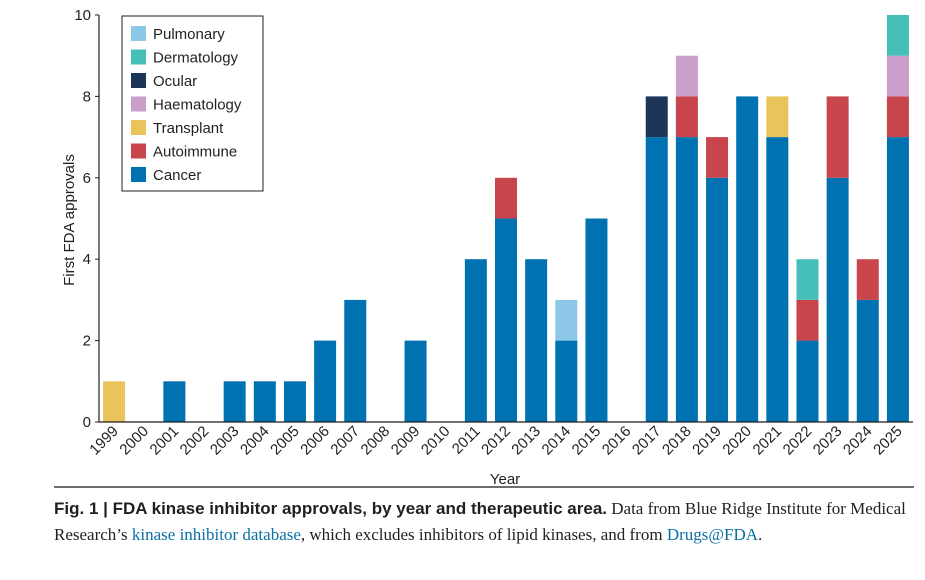 This screenshot has width=925, height=580. I want to click on x-tick-label: 2013, so click(526, 441).